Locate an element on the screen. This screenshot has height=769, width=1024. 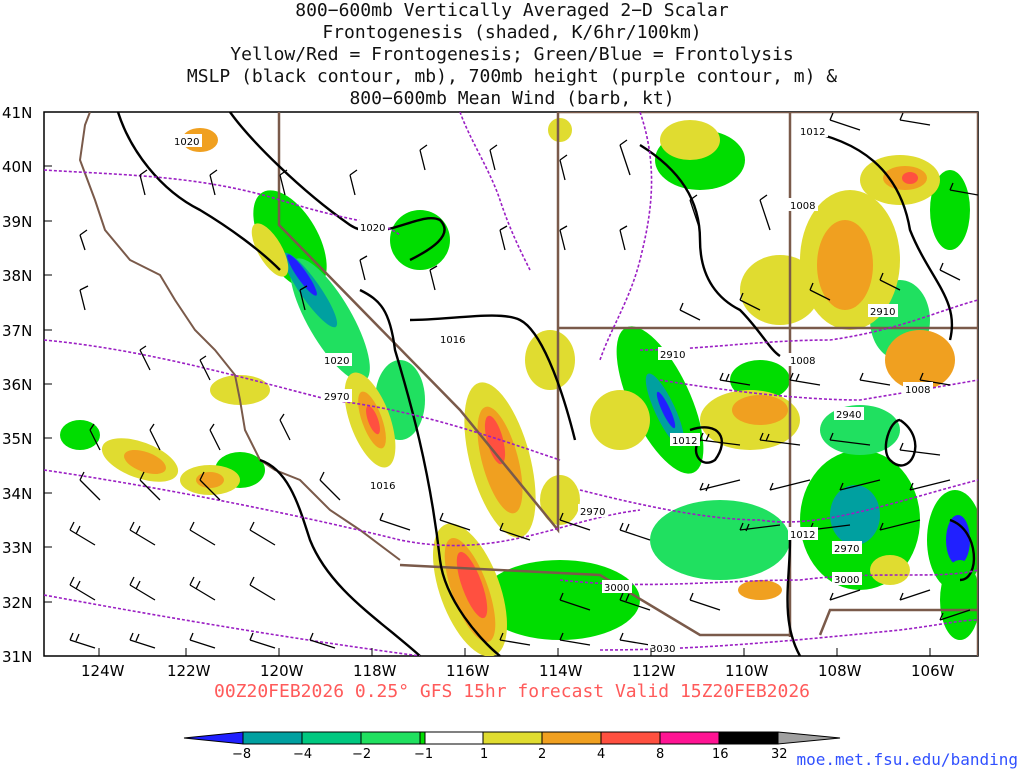
svg-text: 1 is located at coordinates (484, 754).